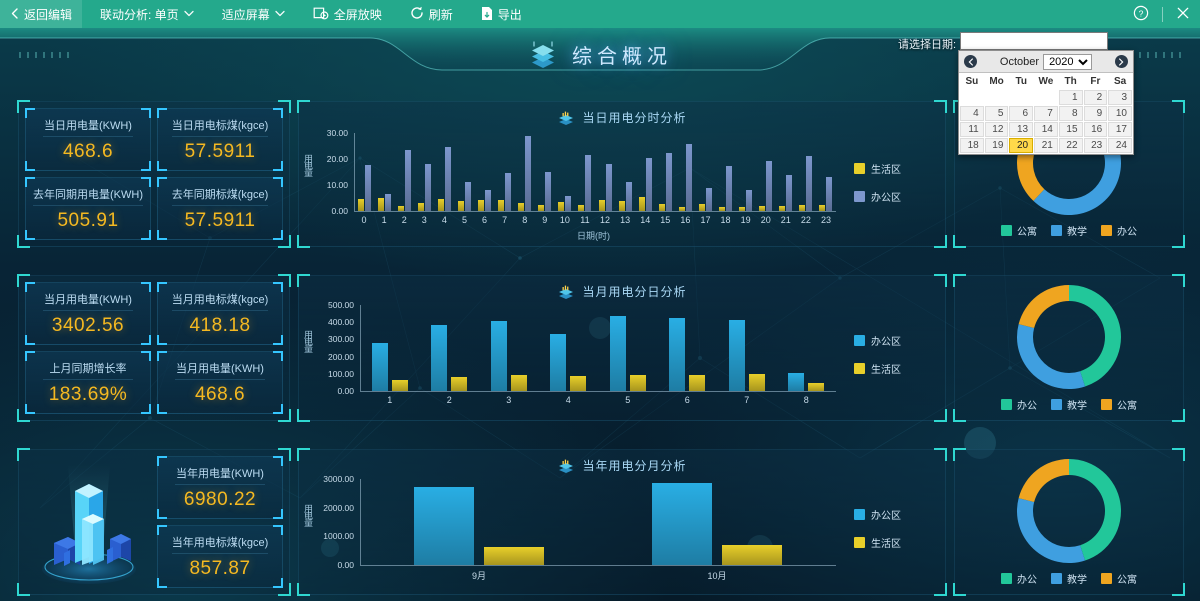  What do you see at coordinates (444, 525) in the screenshot?
I see `bar-办公区-9月` at bounding box center [444, 525].